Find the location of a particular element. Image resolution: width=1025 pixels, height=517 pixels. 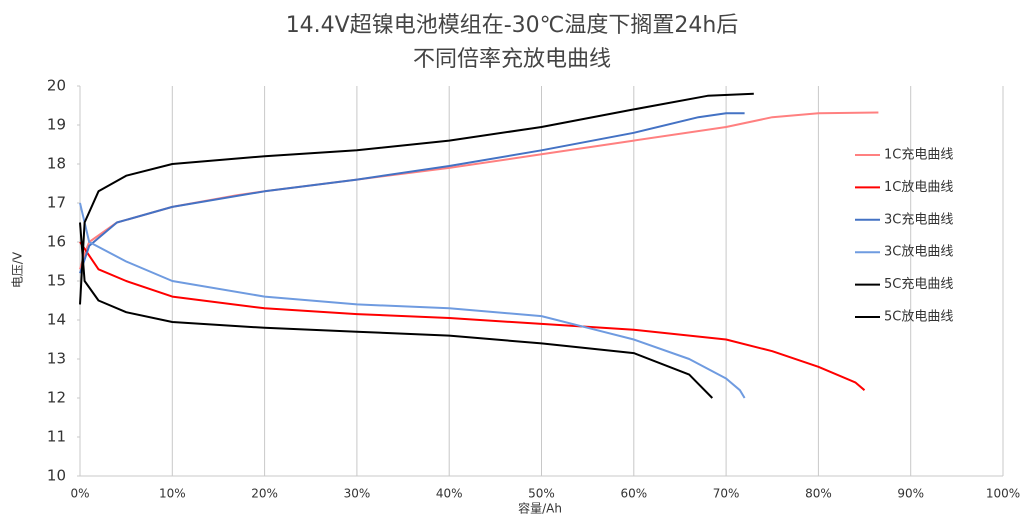

x-axis-label: 容量/Ah is located at coordinates (540, 508).